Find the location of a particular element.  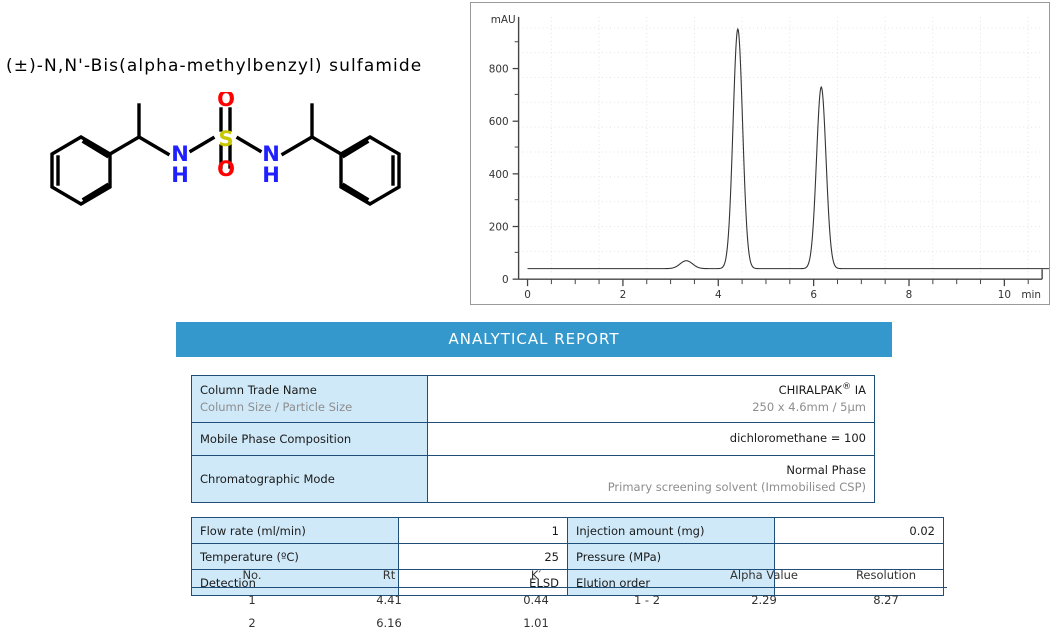

hydrogen-right-label: H is located at coordinates (271, 175).